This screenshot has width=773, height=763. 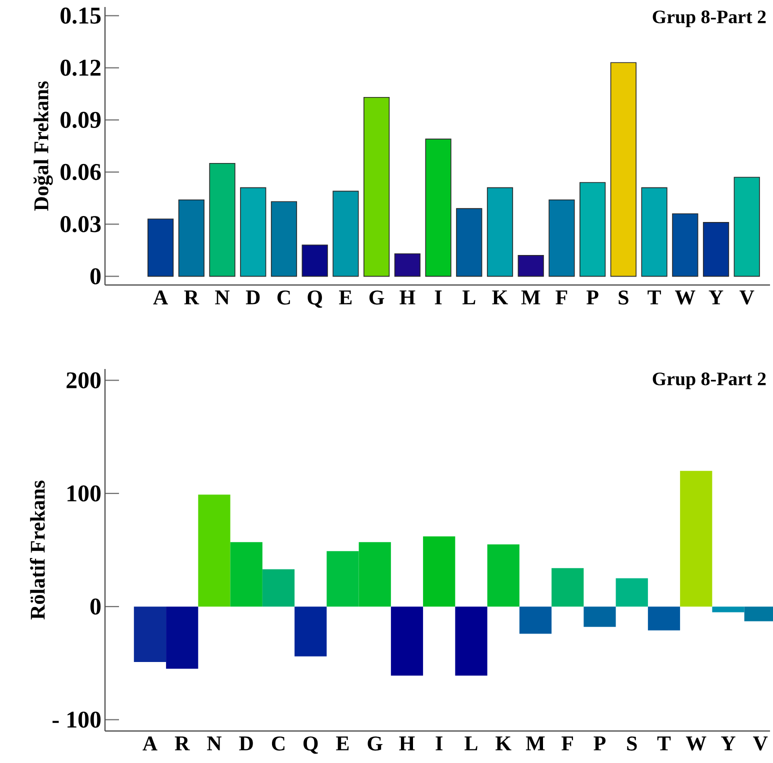 I want to click on y-tick-label: 0.15, so click(x=80, y=16).